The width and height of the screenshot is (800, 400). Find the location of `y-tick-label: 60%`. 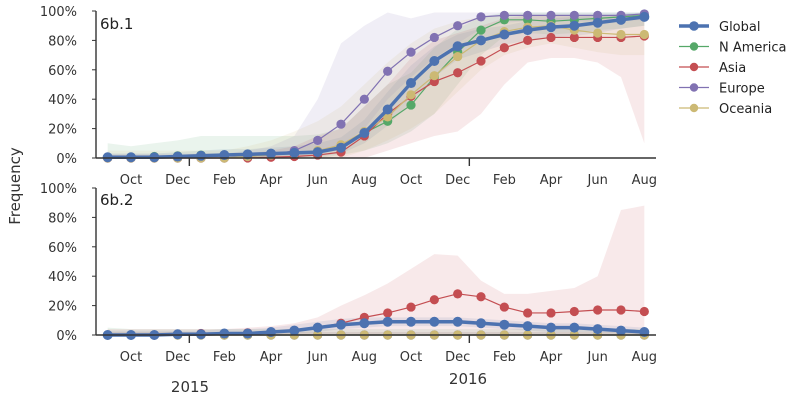

y-tick-label: 60% is located at coordinates (62, 248).